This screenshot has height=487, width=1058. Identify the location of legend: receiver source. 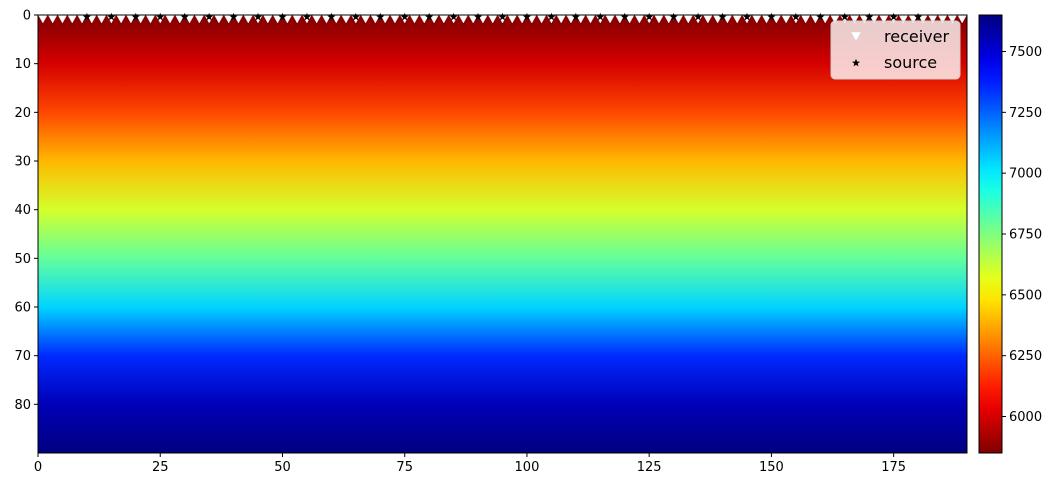
(895, 50).